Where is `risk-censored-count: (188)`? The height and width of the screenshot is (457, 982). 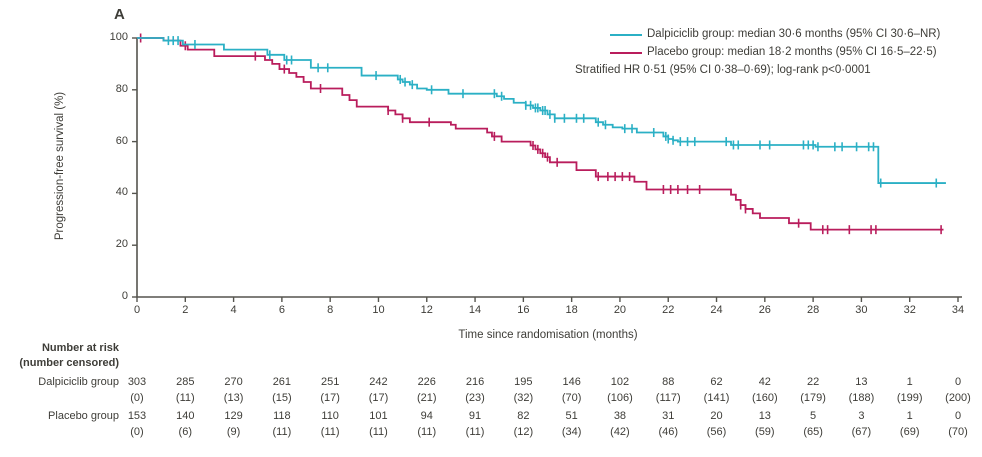
risk-censored-count: (188) is located at coordinates (861, 398).